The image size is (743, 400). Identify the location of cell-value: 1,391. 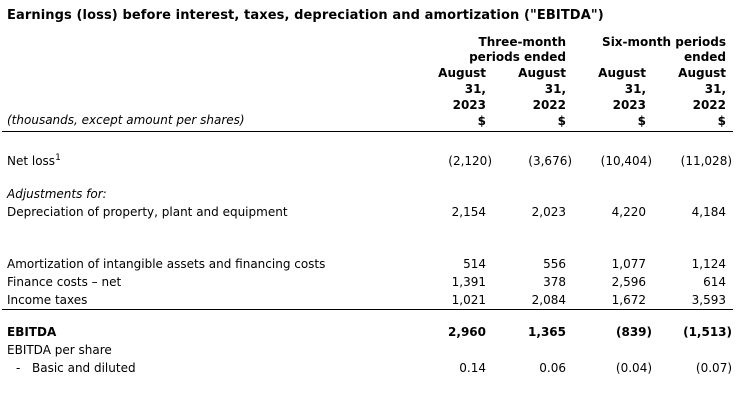
(468, 281).